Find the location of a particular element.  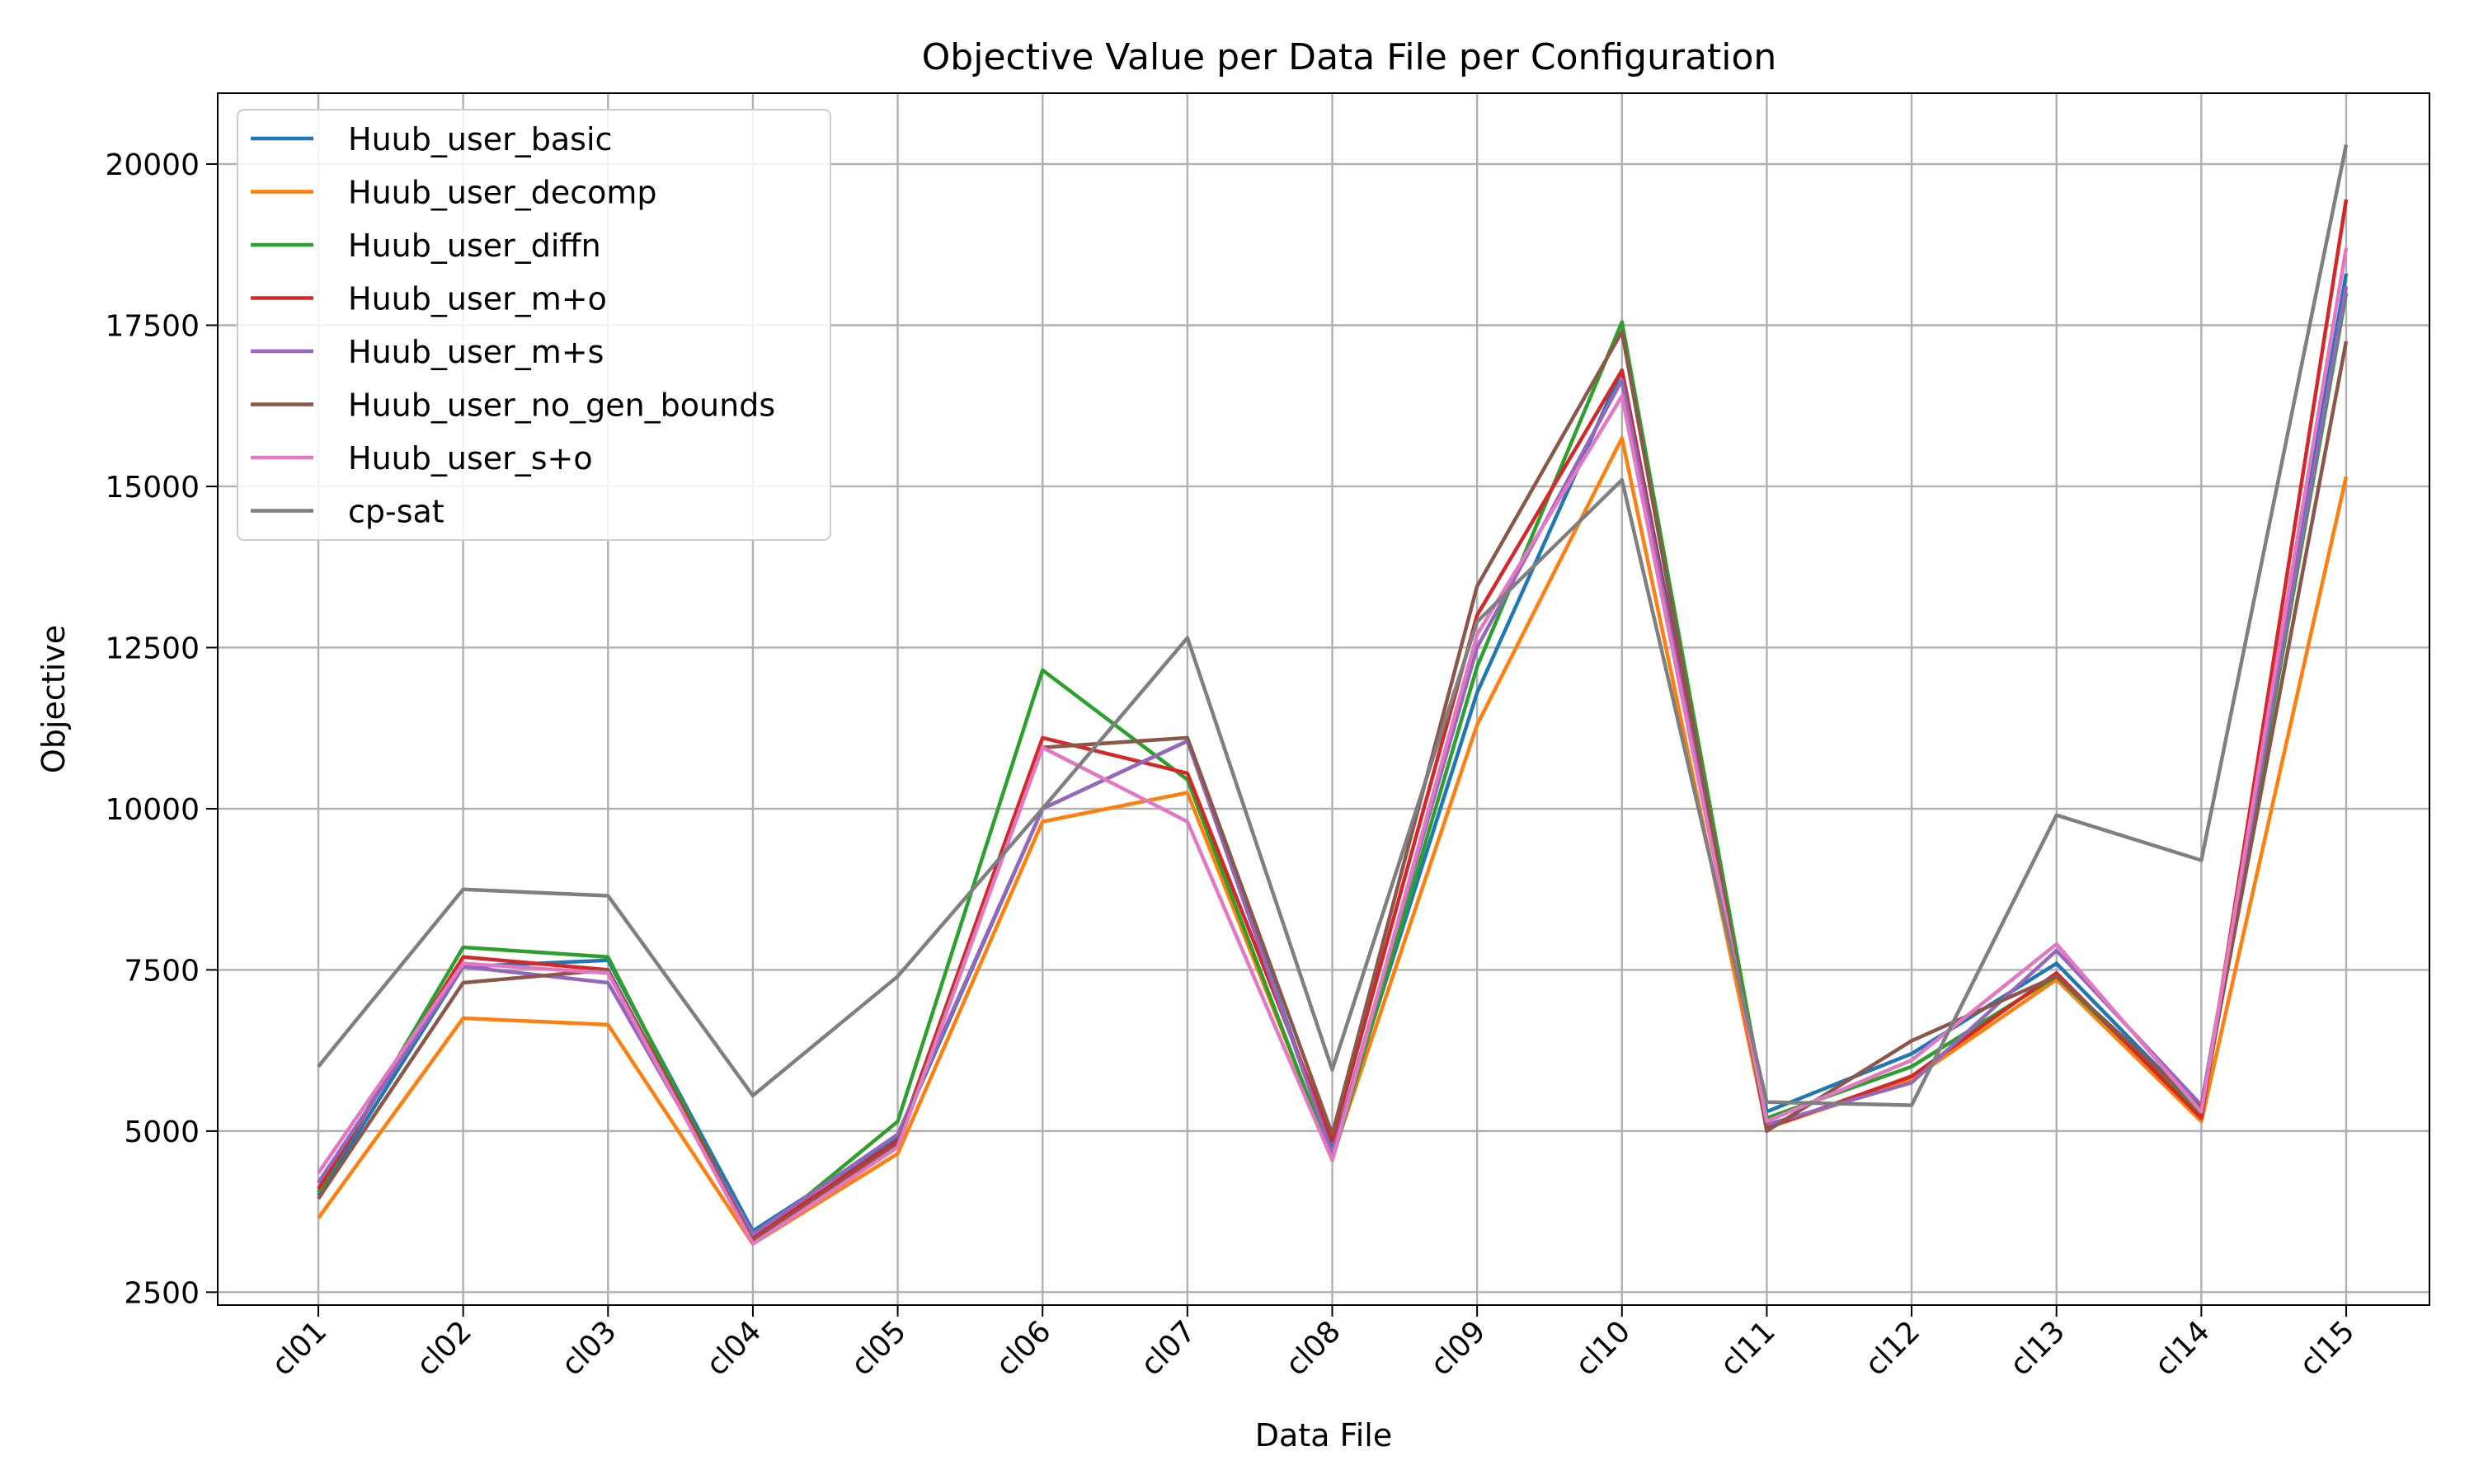

y-tick-label: 2500 is located at coordinates (162, 1293).